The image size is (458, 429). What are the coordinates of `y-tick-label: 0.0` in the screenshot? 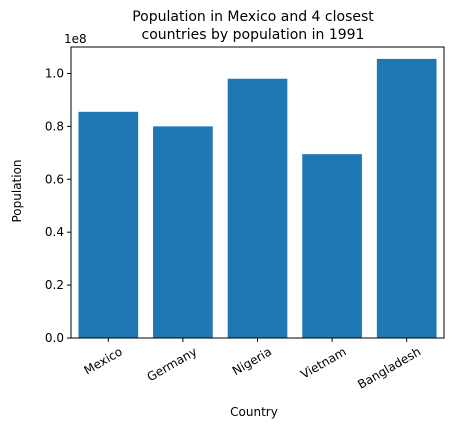 It's located at (54, 338).